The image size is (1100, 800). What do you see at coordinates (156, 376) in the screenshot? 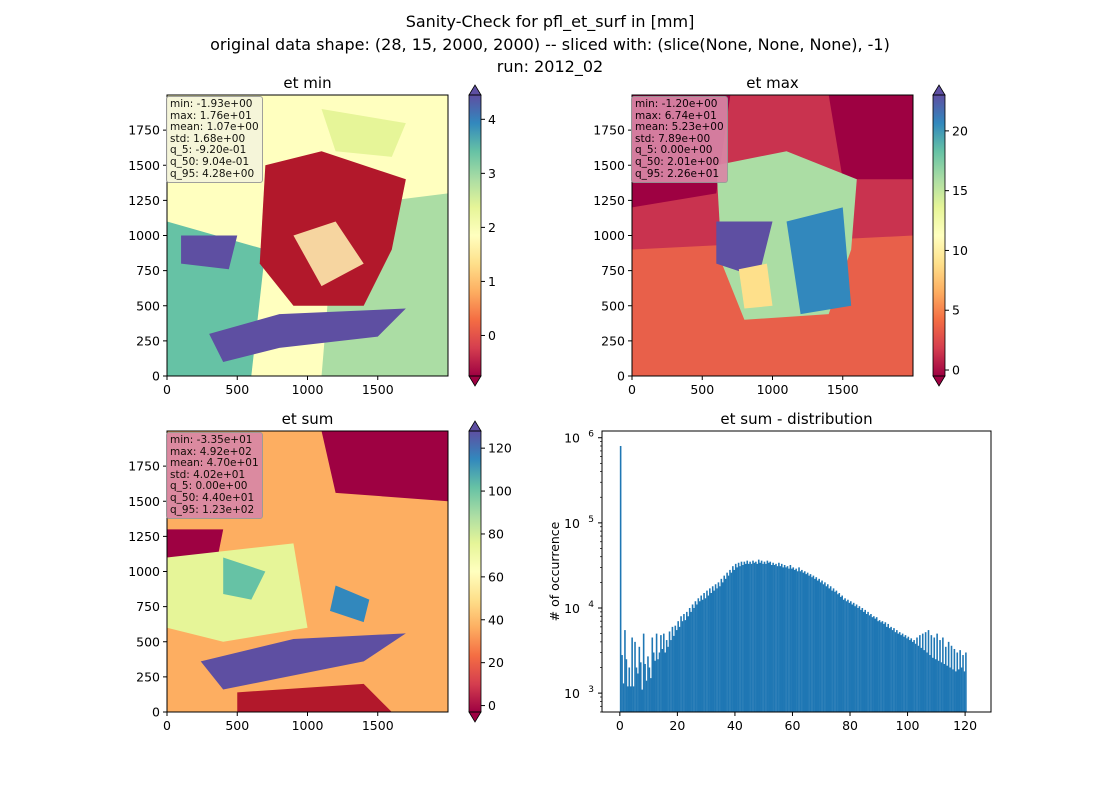
I see `y-tick-label: 0` at bounding box center [156, 376].